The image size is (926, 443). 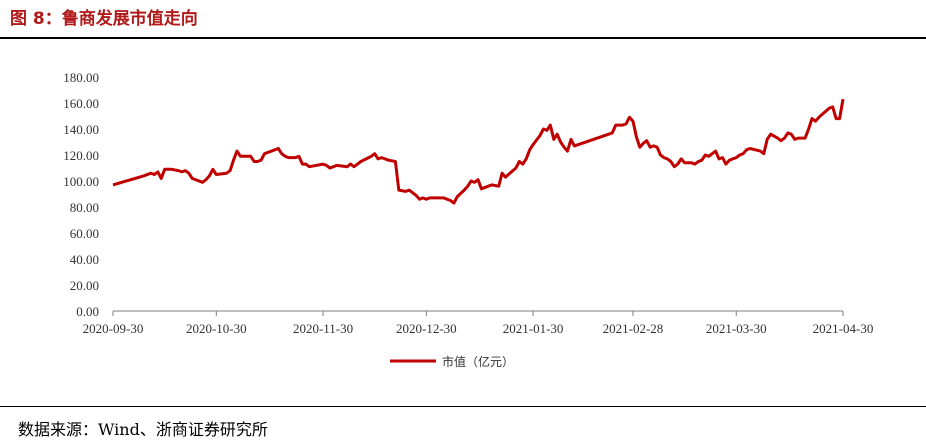 What do you see at coordinates (84, 285) in the screenshot?
I see `y-tick-label: 20.00` at bounding box center [84, 285].